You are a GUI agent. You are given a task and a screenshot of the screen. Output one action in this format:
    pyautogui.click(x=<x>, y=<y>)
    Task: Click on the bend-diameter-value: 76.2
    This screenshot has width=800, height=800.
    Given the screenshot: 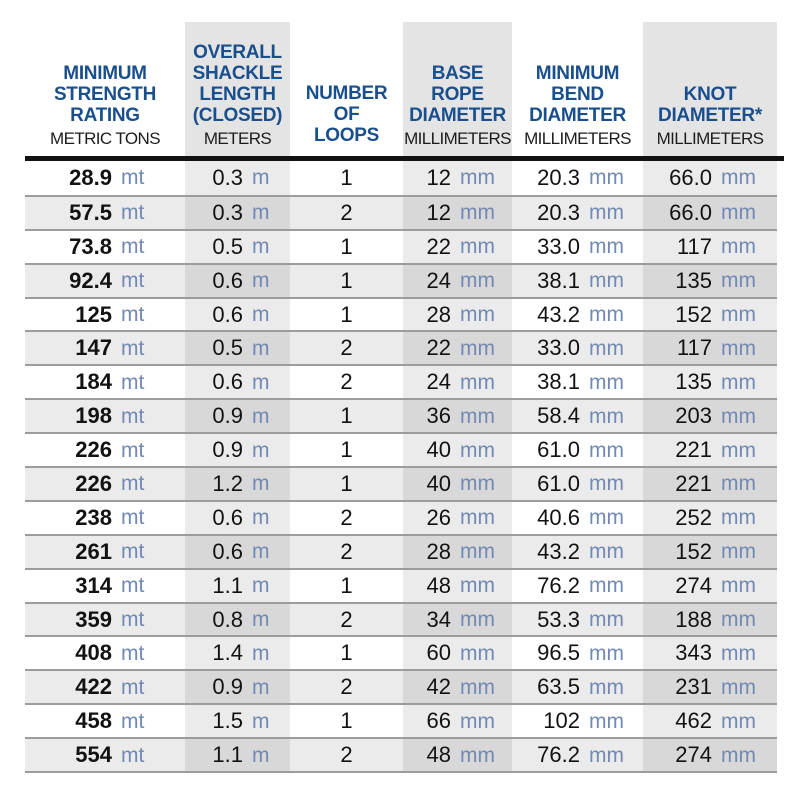 What is the action you would take?
    pyautogui.click(x=558, y=755)
    